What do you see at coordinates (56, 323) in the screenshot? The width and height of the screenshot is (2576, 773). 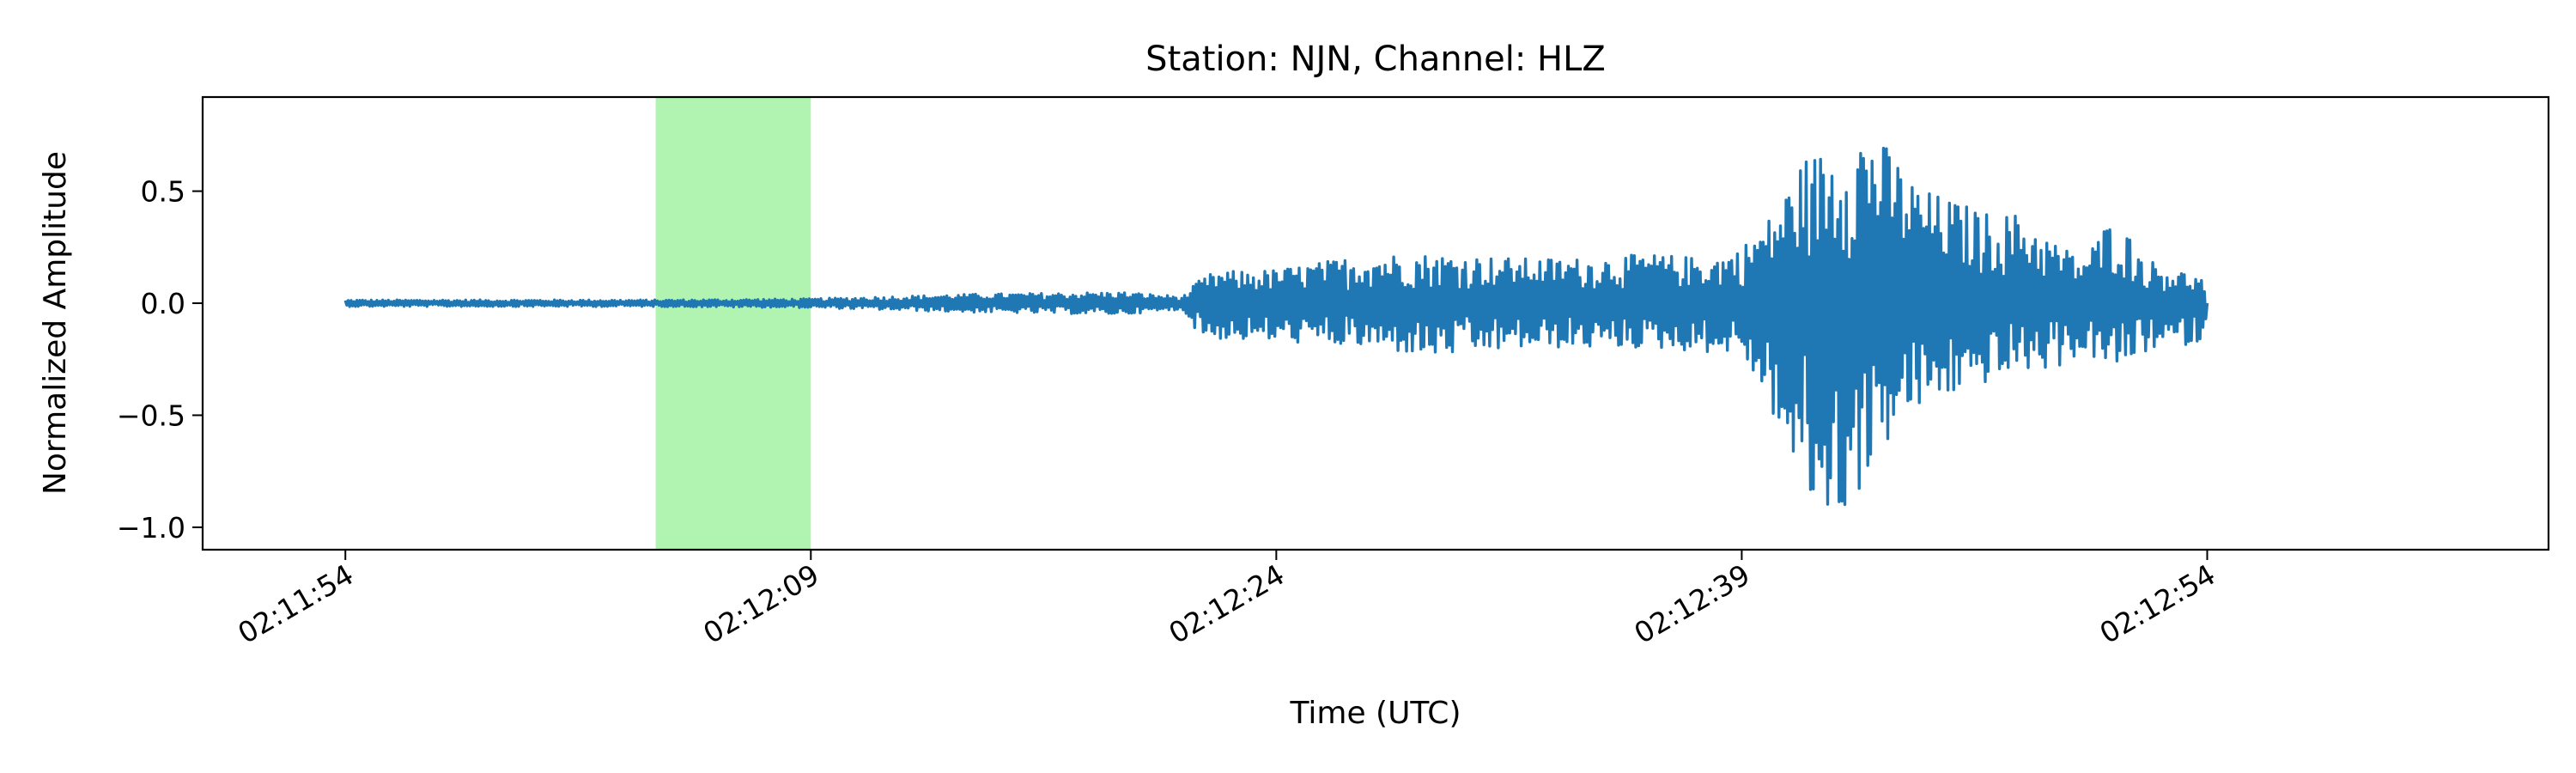 I see `y-axis-label: Normalized Amplitude` at bounding box center [56, 323].